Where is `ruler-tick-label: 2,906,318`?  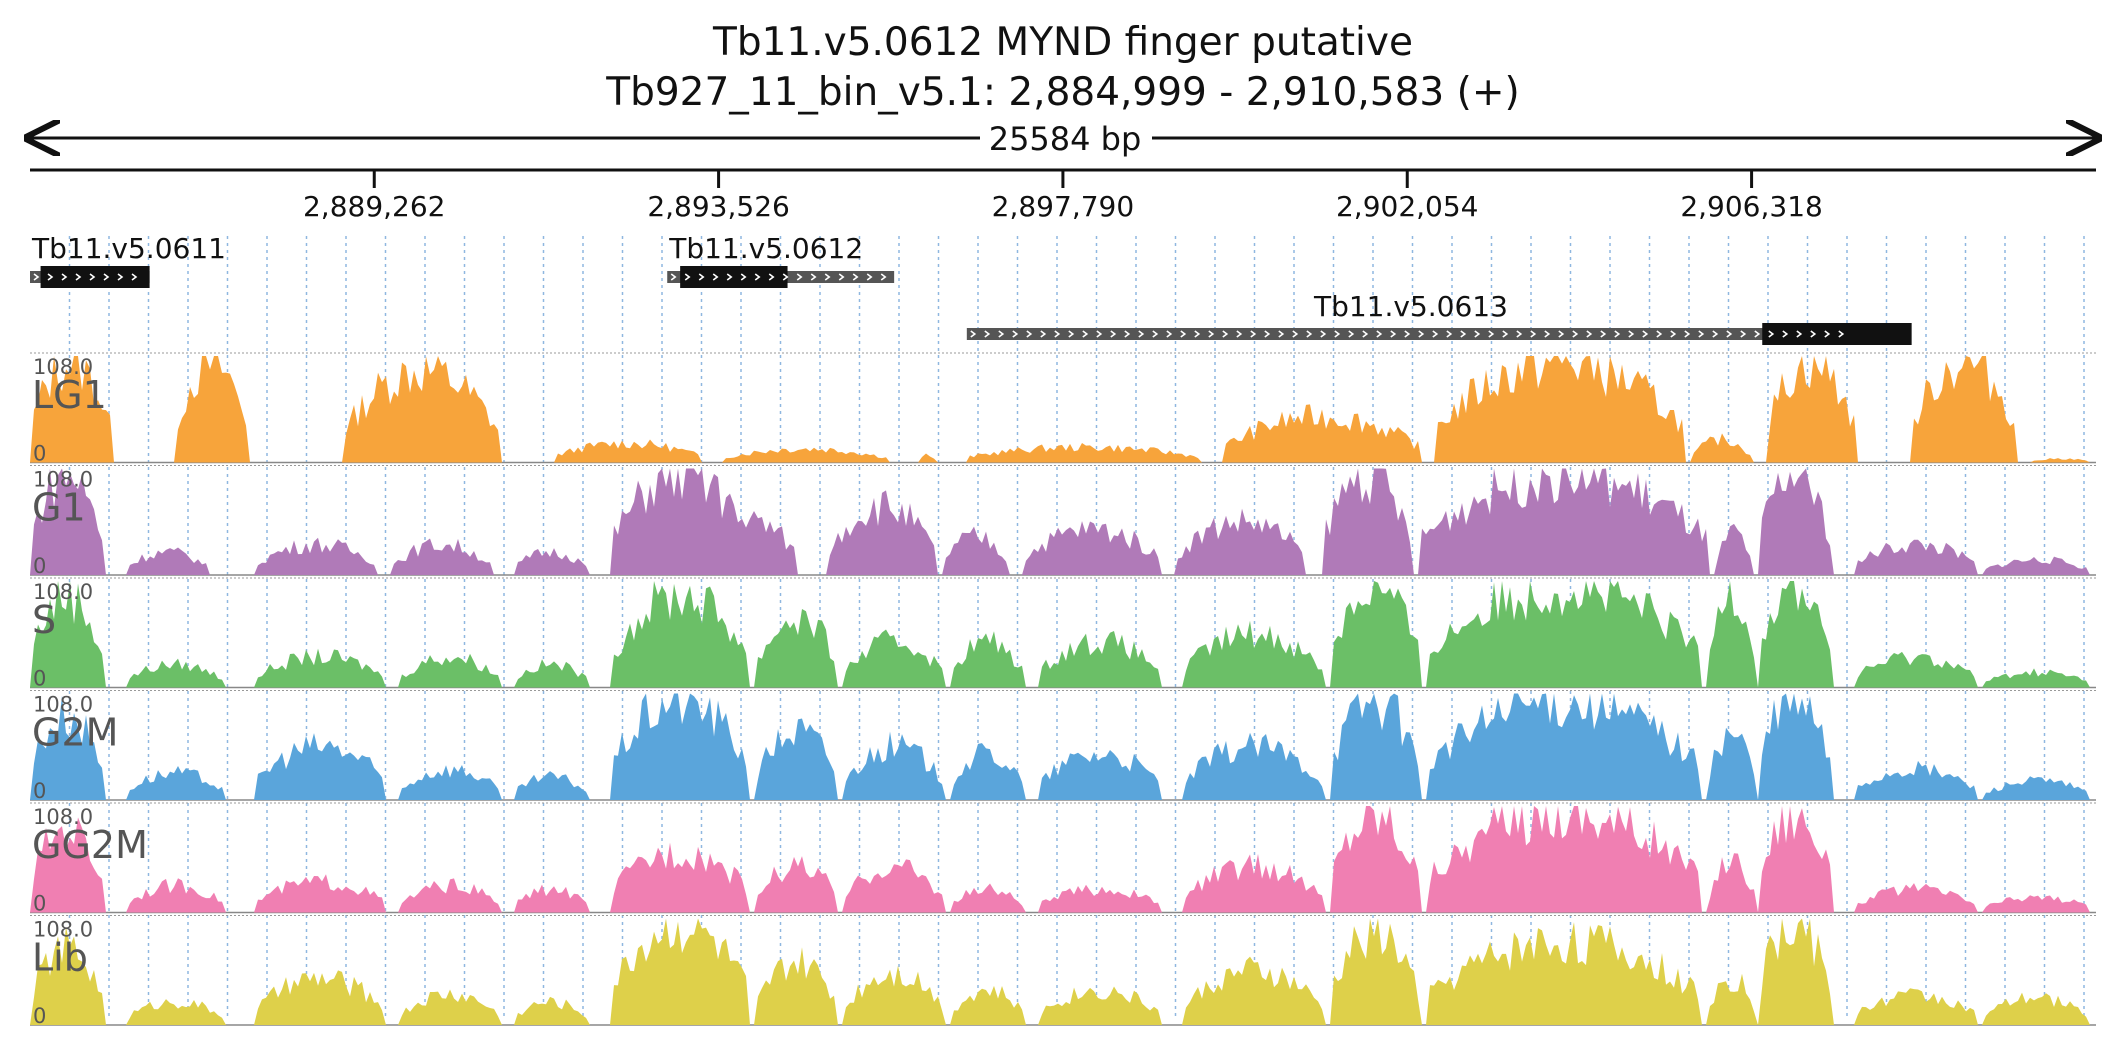 ruler-tick-label: 2,906,318 is located at coordinates (1751, 206).